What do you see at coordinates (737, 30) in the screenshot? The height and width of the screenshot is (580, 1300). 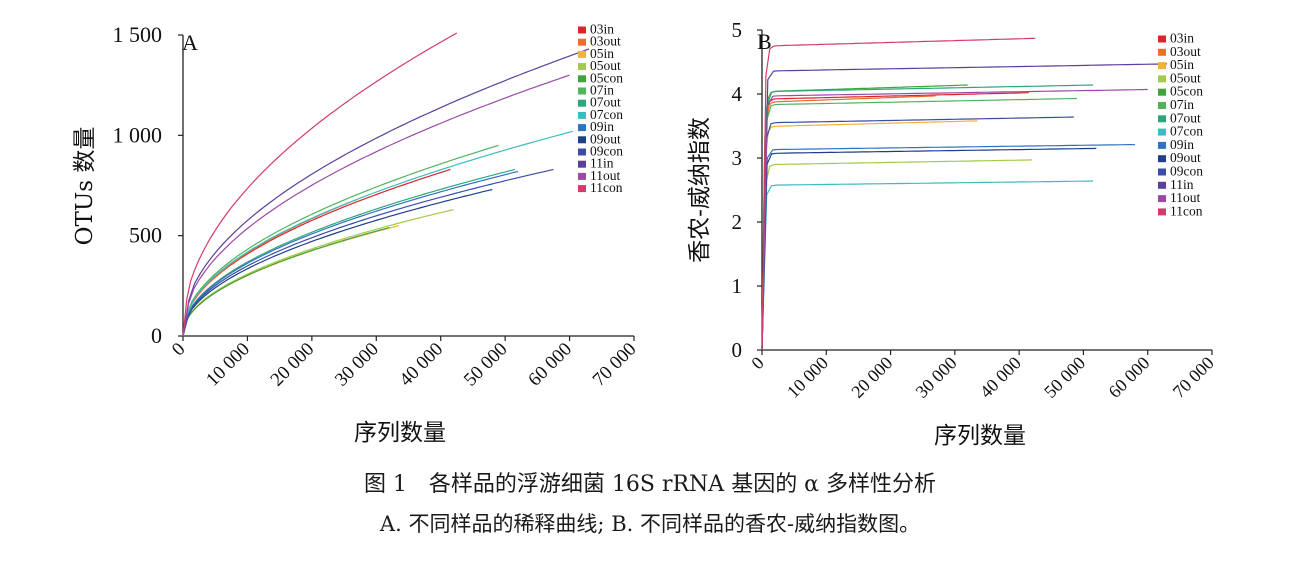 I see `y-tick-label: 5` at bounding box center [737, 30].